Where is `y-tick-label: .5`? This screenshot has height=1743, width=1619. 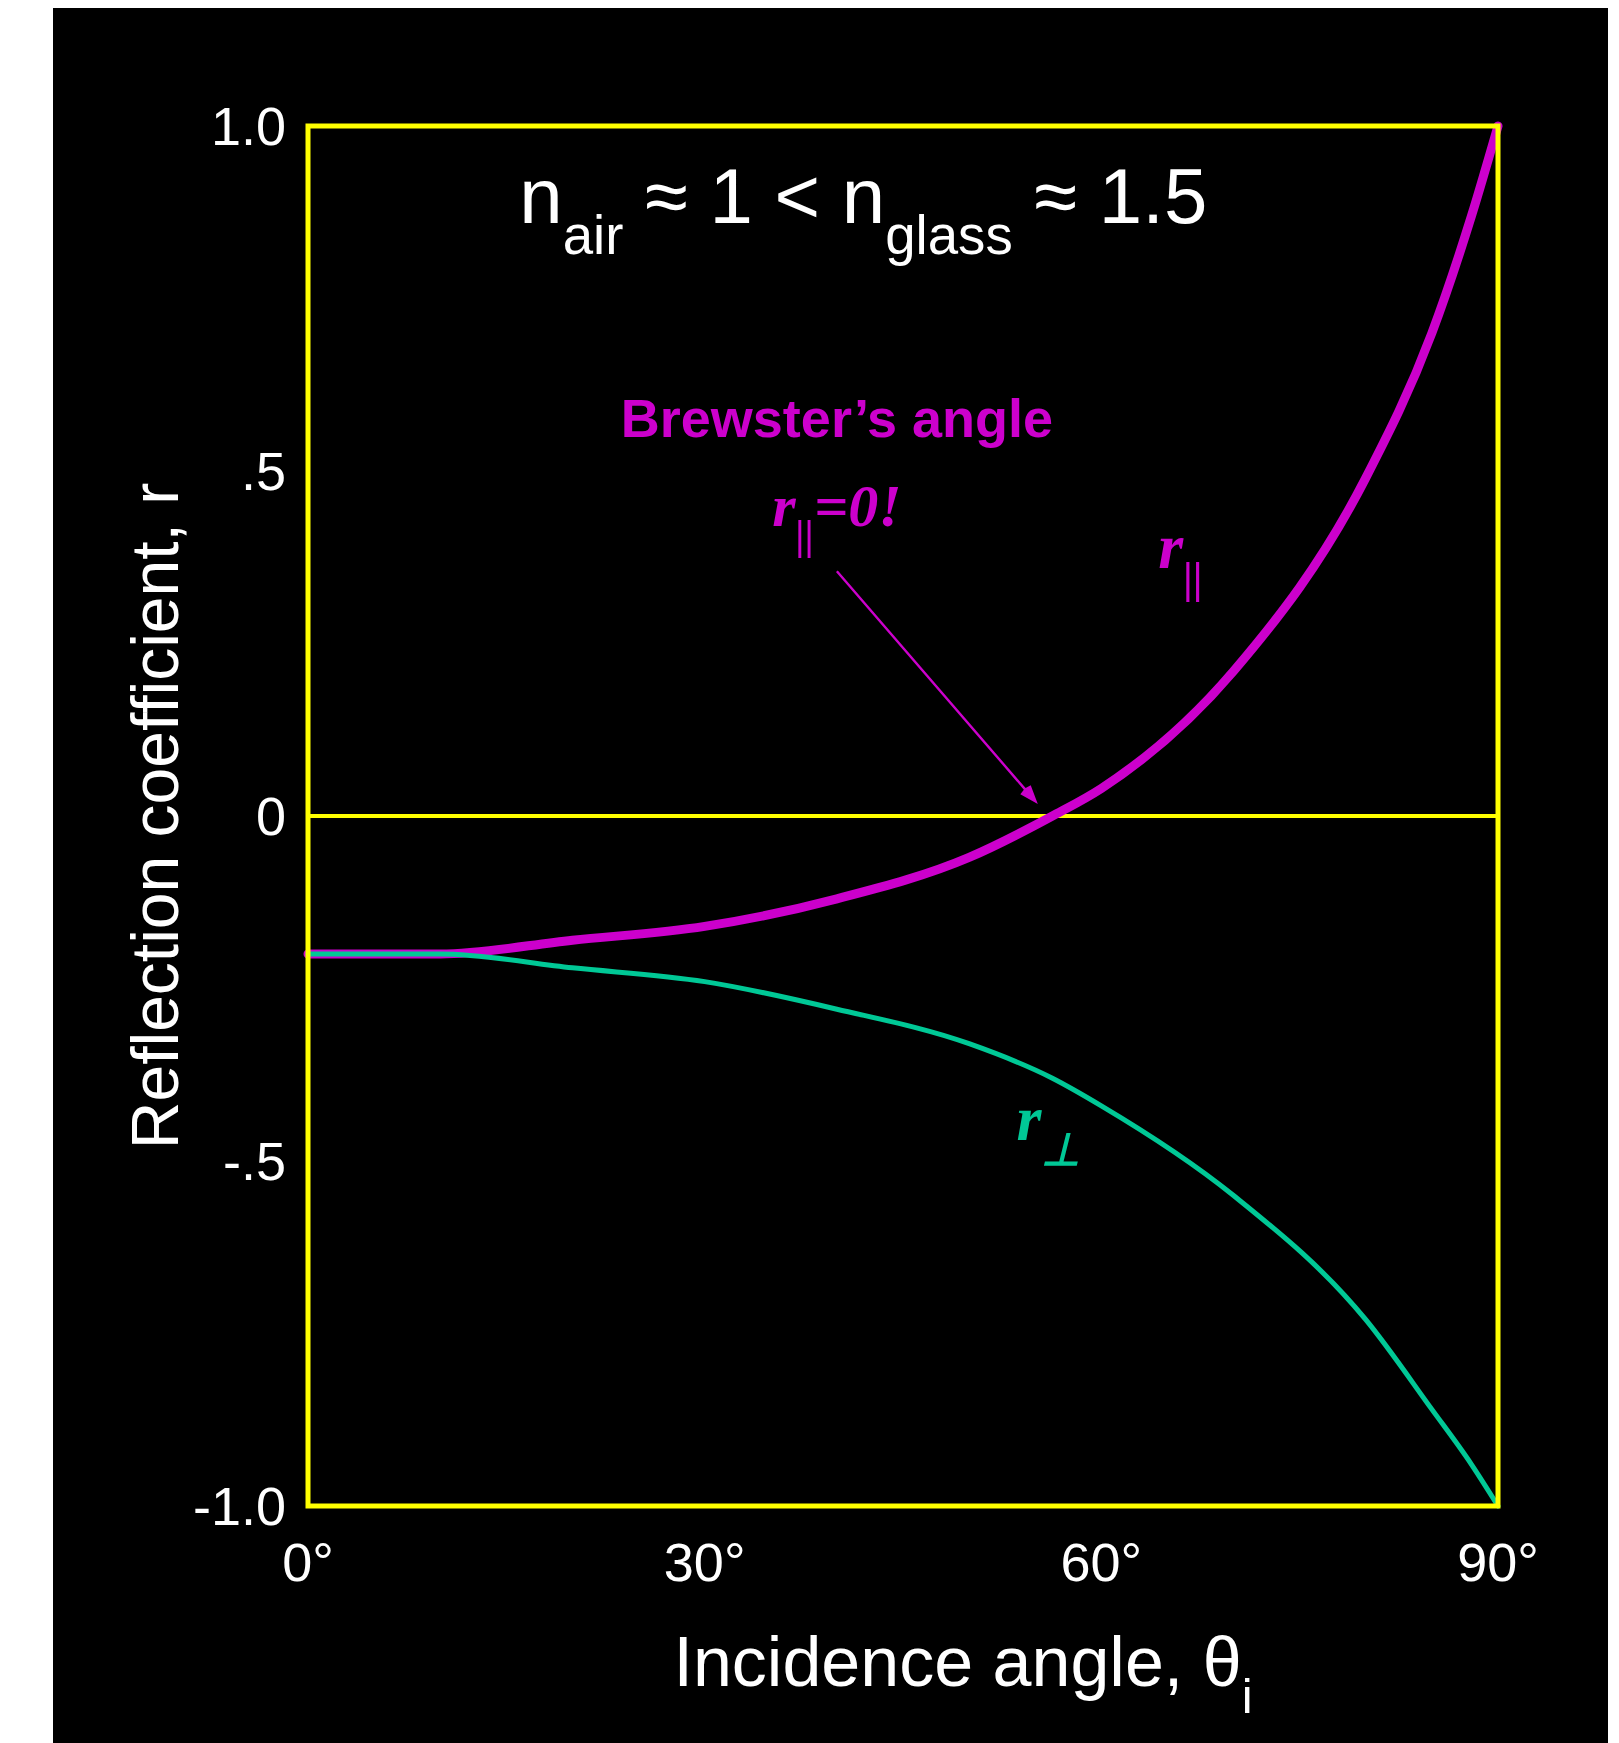 y-tick-label: .5 is located at coordinates (263, 470).